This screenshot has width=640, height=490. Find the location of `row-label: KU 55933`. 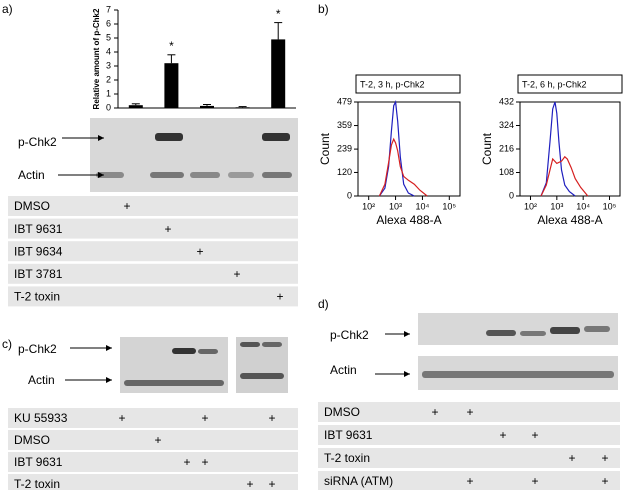

row-label: KU 55933 is located at coordinates (41, 418).